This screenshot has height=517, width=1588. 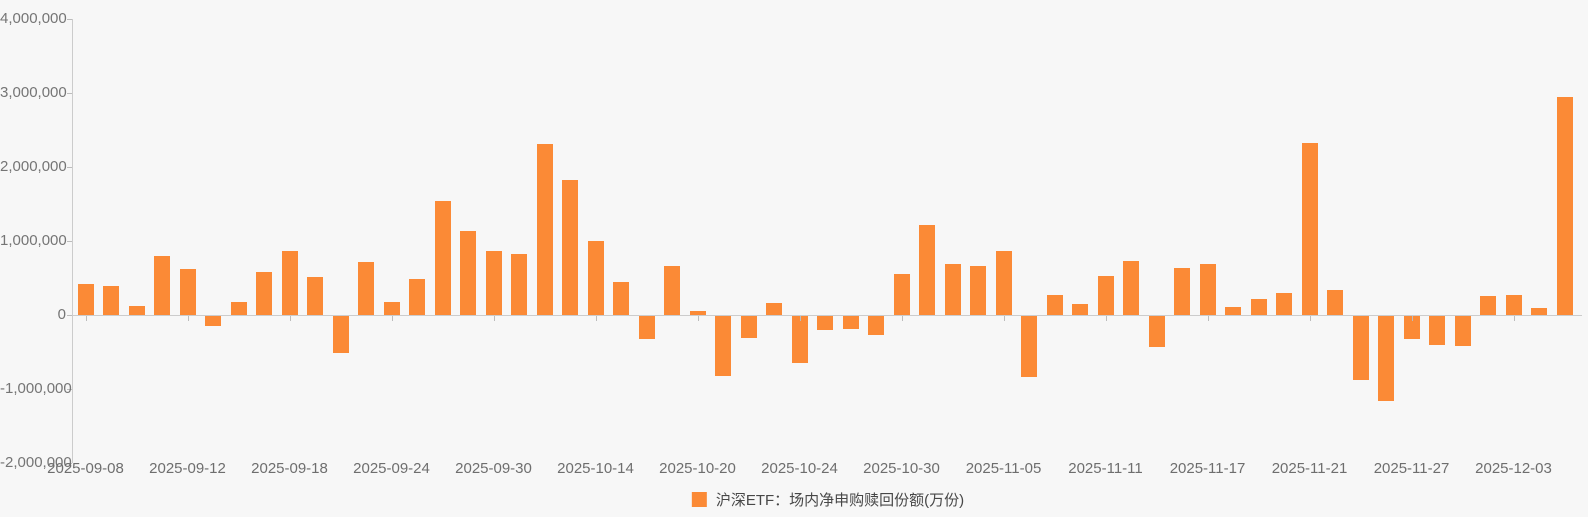 What do you see at coordinates (840, 500) in the screenshot?
I see `legend-label: 沪深ETF：场内净申购赎回份额(万份)` at bounding box center [840, 500].